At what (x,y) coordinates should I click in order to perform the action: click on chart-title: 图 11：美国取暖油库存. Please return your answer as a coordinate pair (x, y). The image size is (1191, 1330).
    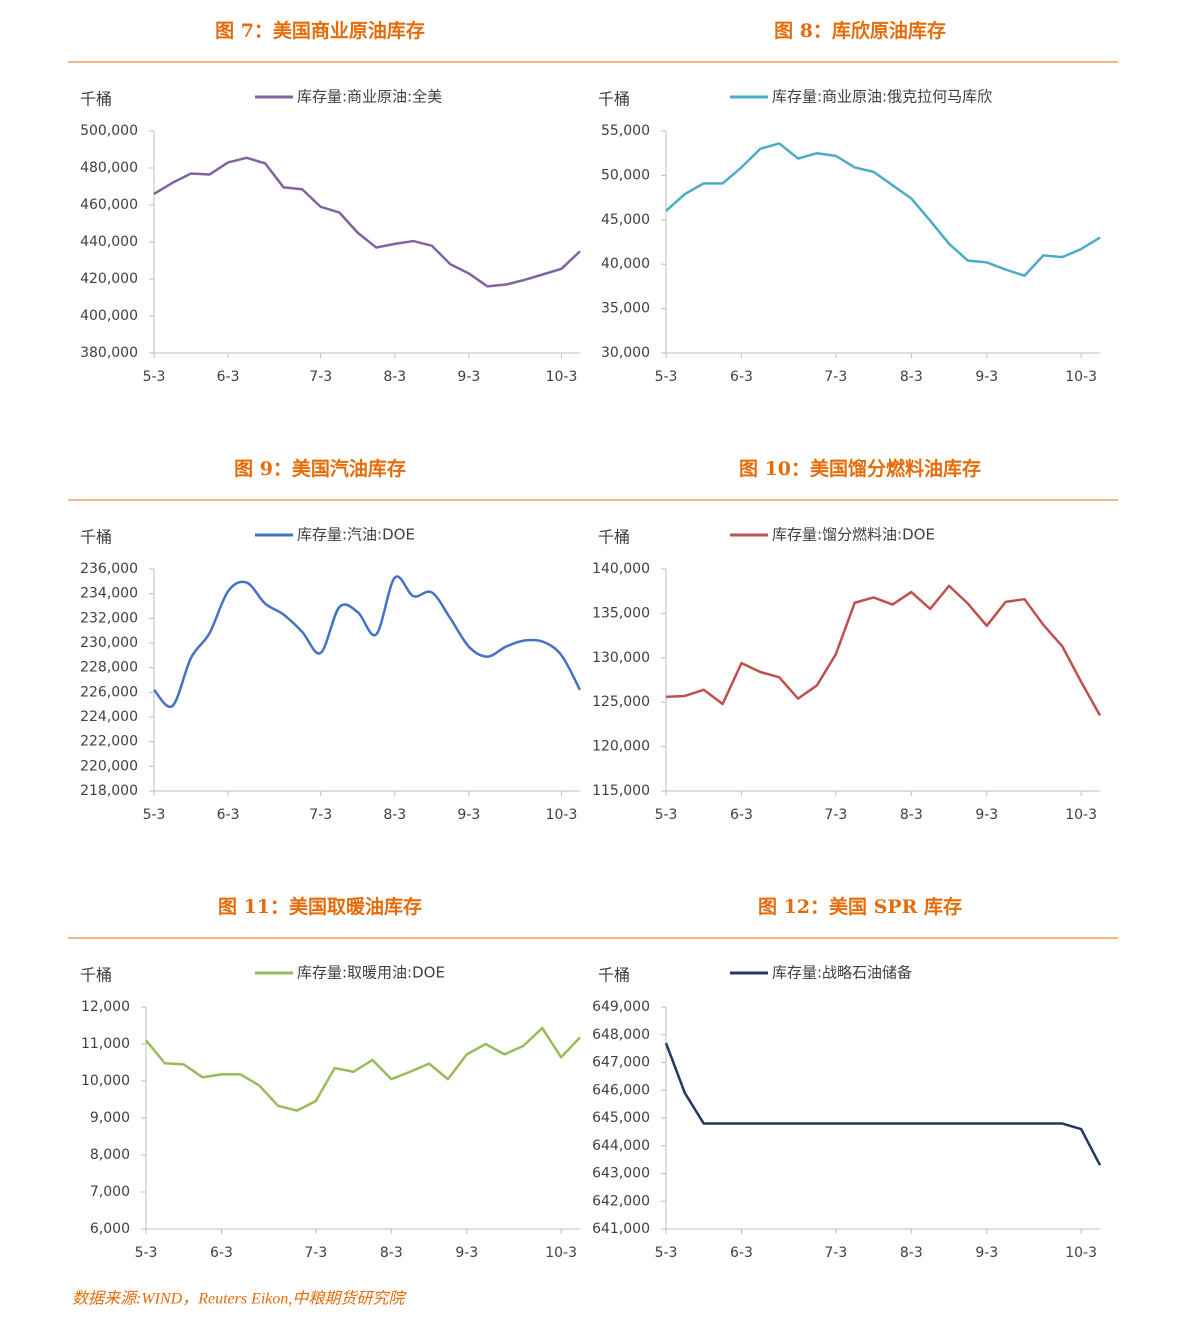
    Looking at the image, I should click on (320, 906).